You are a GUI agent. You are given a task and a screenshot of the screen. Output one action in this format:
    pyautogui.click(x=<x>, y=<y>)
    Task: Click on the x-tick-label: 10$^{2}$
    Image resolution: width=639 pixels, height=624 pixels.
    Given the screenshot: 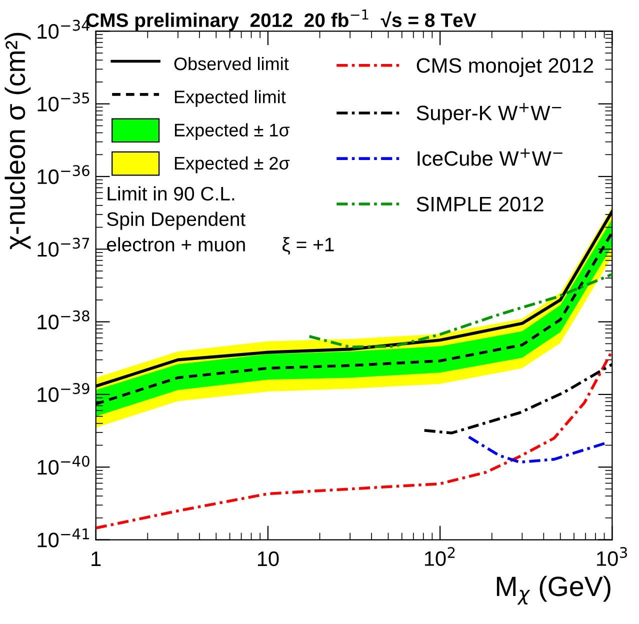 What is the action you would take?
    pyautogui.click(x=439, y=556)
    